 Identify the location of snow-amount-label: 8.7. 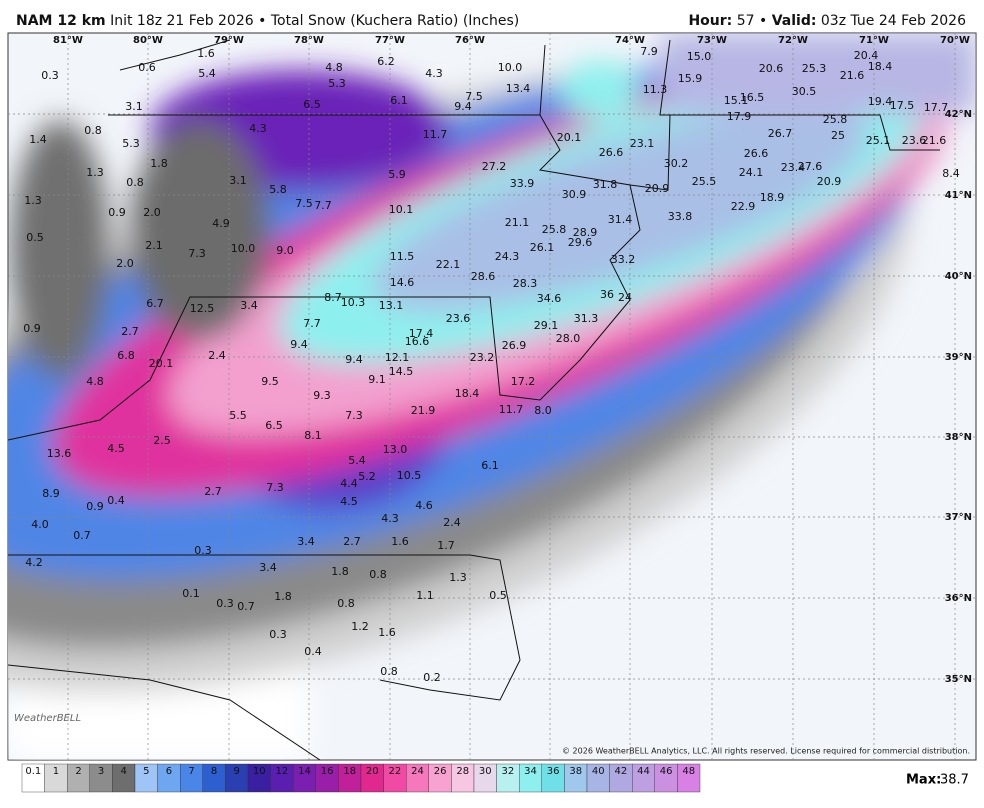
(333, 297).